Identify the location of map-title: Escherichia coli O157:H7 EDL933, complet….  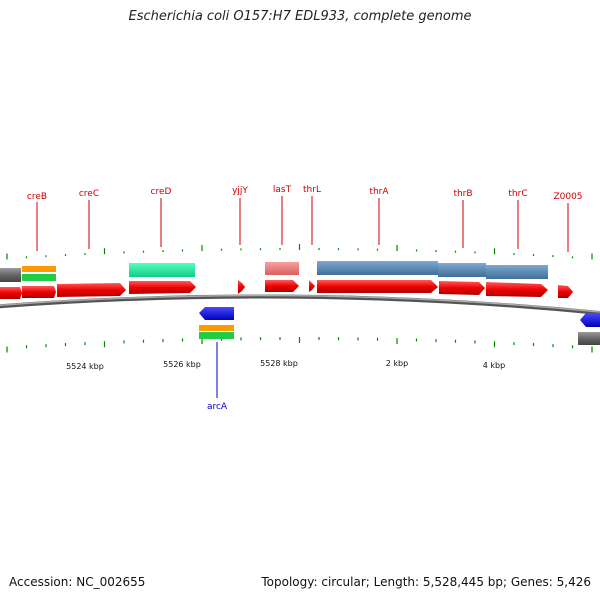
(300, 16).